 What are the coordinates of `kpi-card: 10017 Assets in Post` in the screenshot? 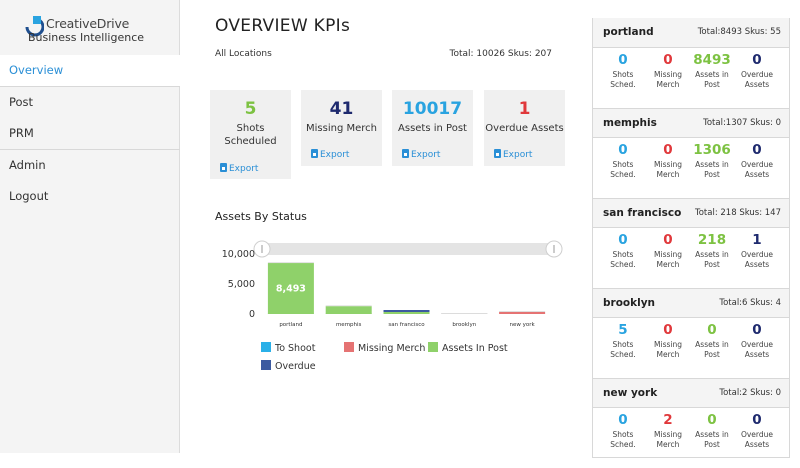 It's located at (432, 116).